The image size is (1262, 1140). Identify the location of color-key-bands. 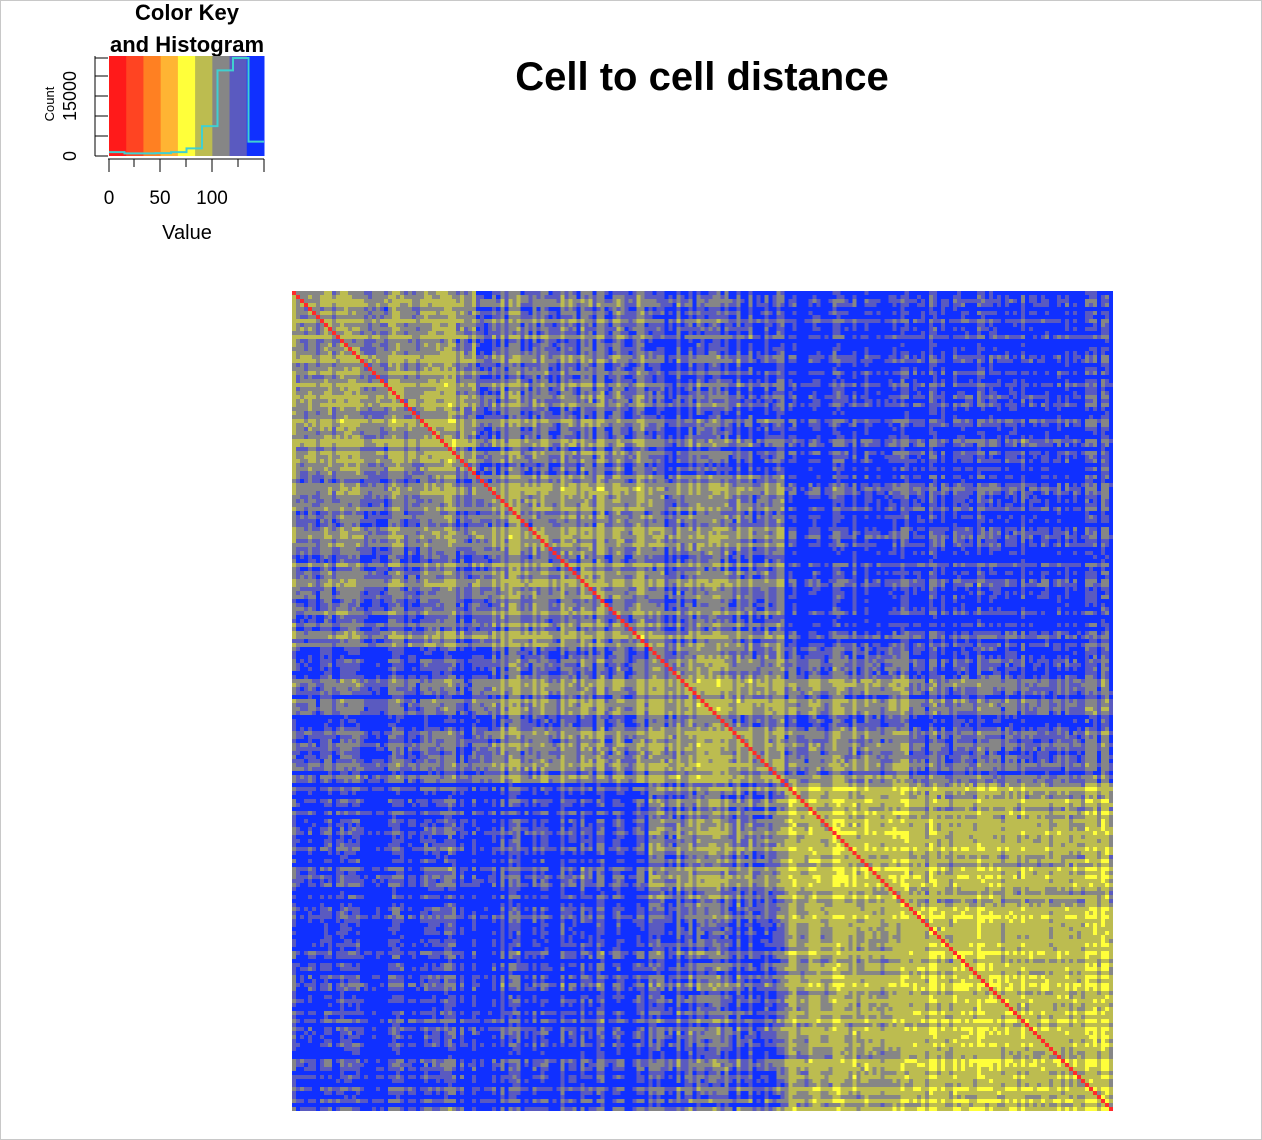
(187, 106).